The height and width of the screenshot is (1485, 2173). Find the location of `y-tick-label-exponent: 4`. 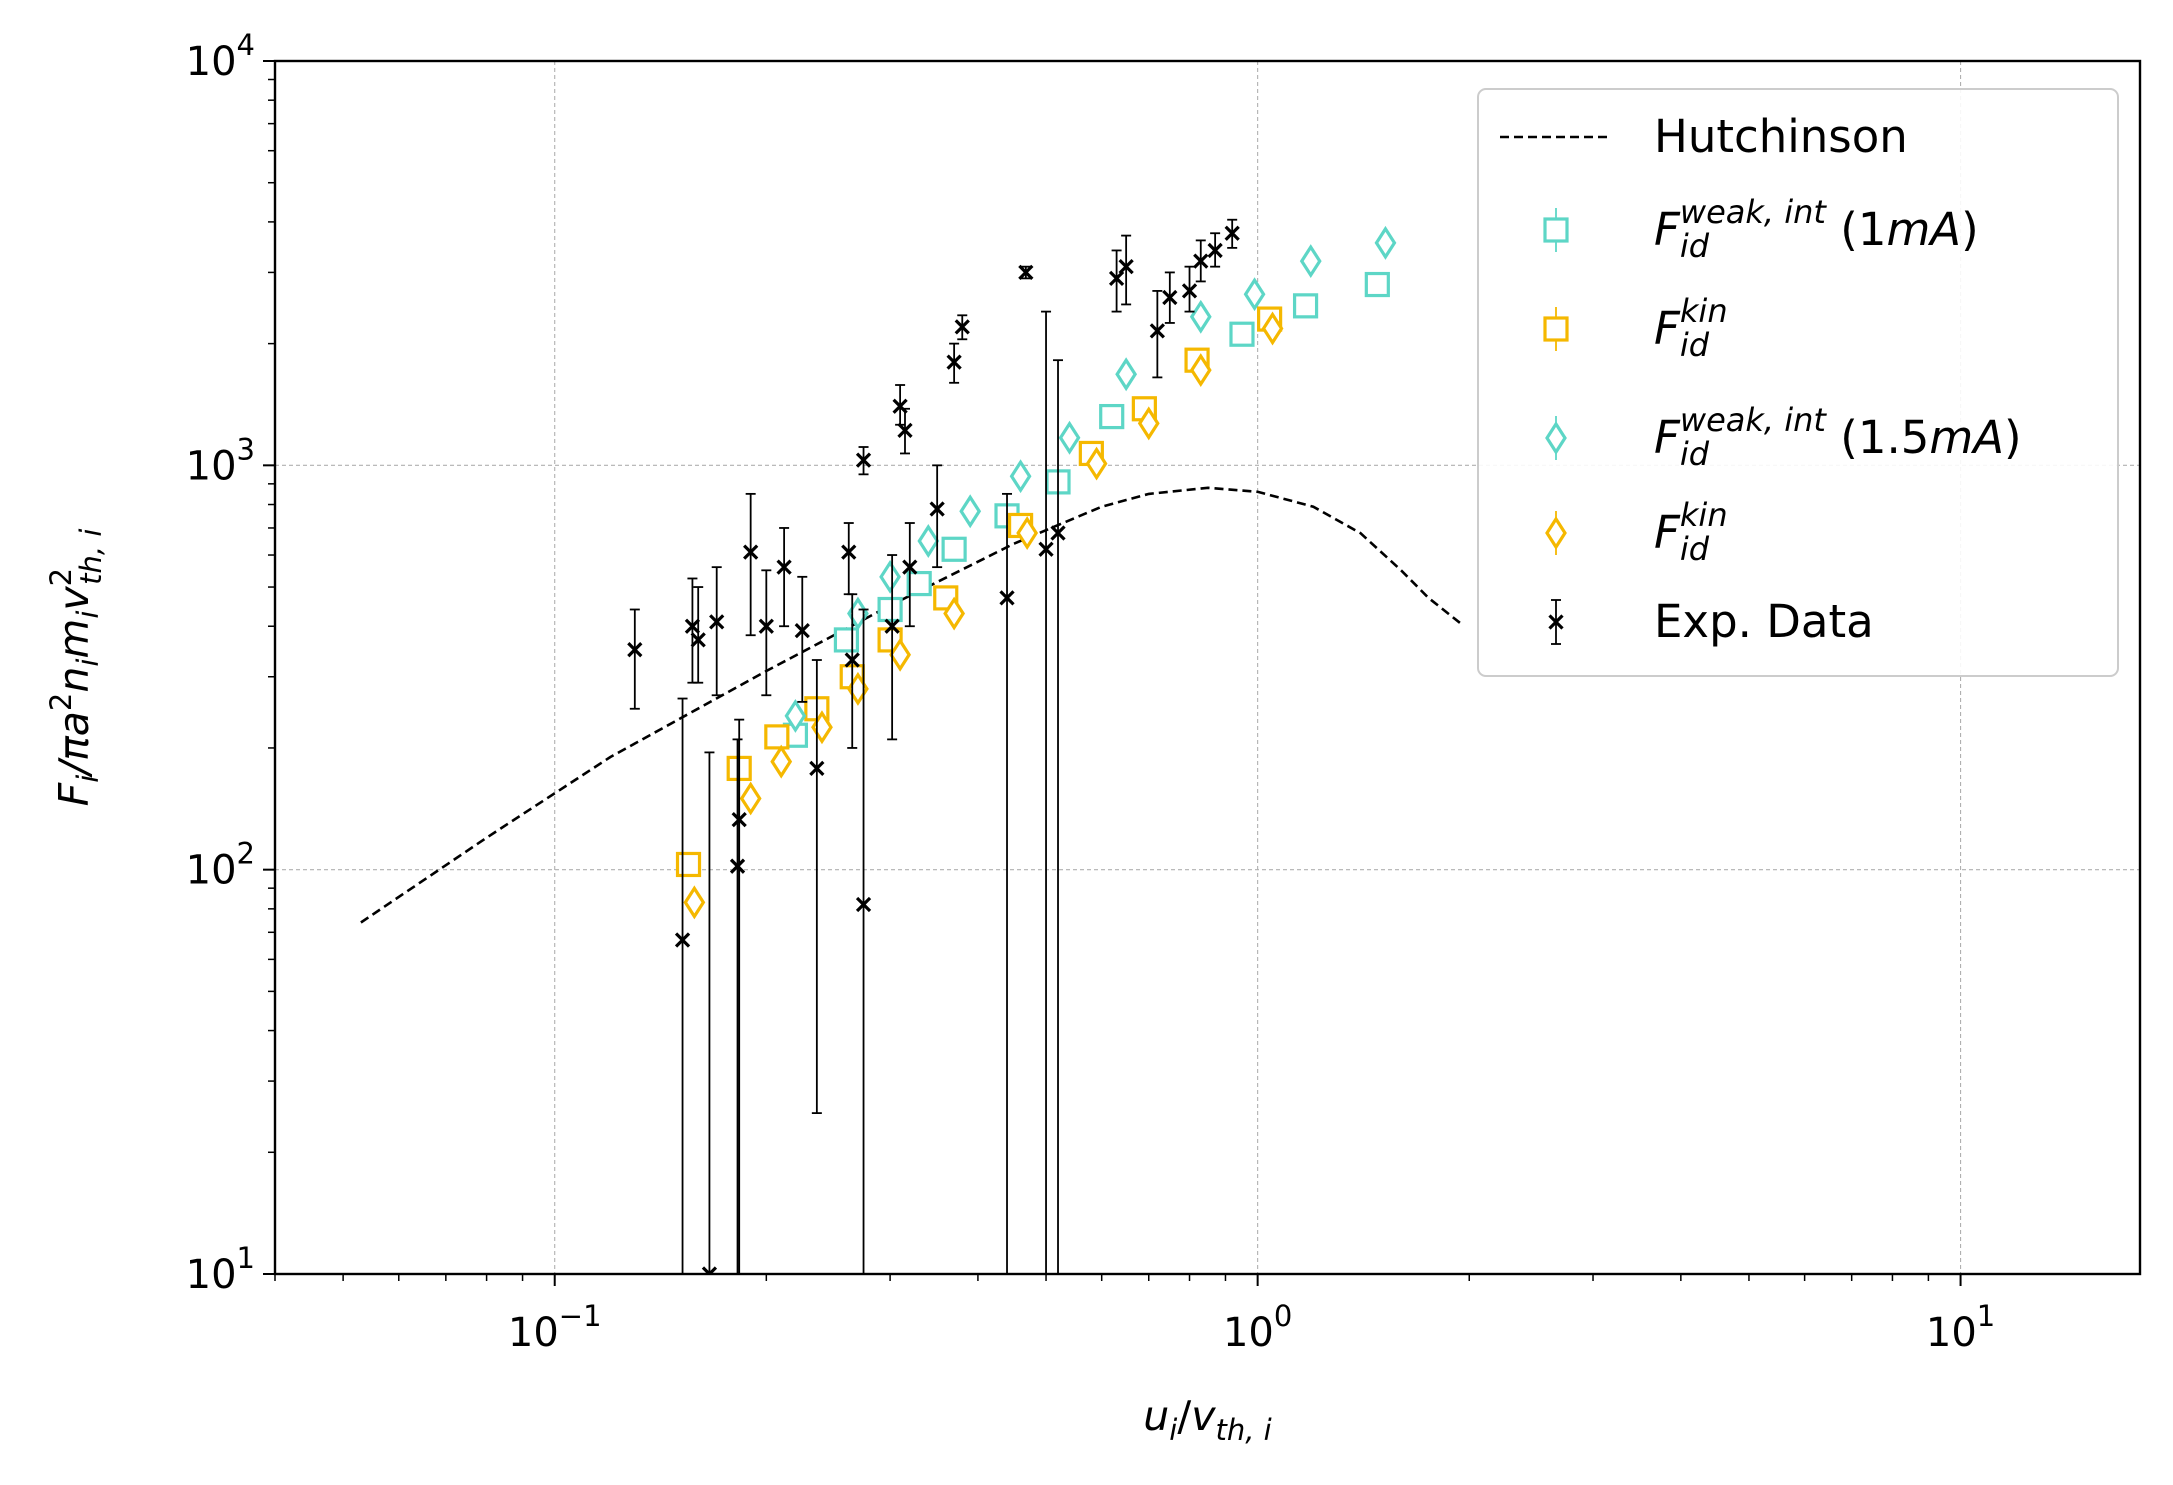

y-tick-label-exponent: 4 is located at coordinates (246, 45).